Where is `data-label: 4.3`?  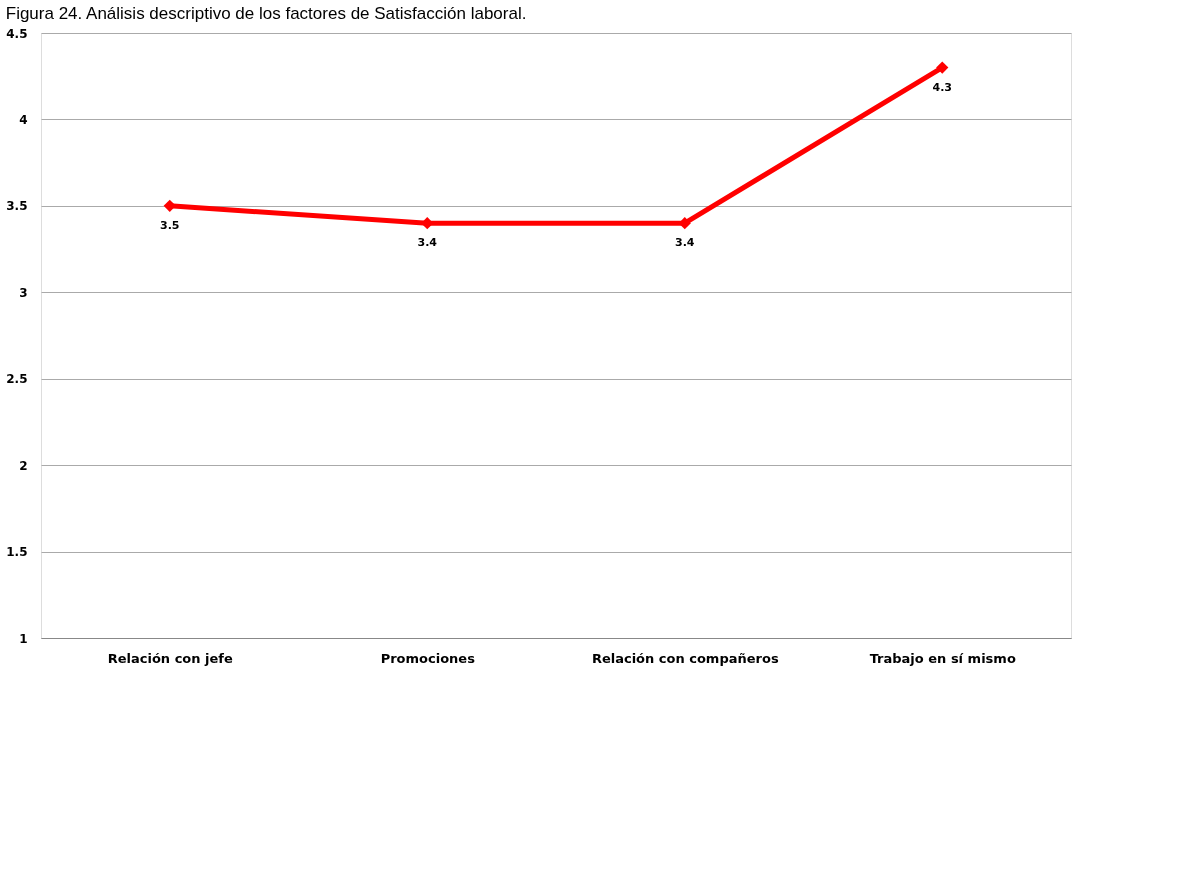 data-label: 4.3 is located at coordinates (942, 87).